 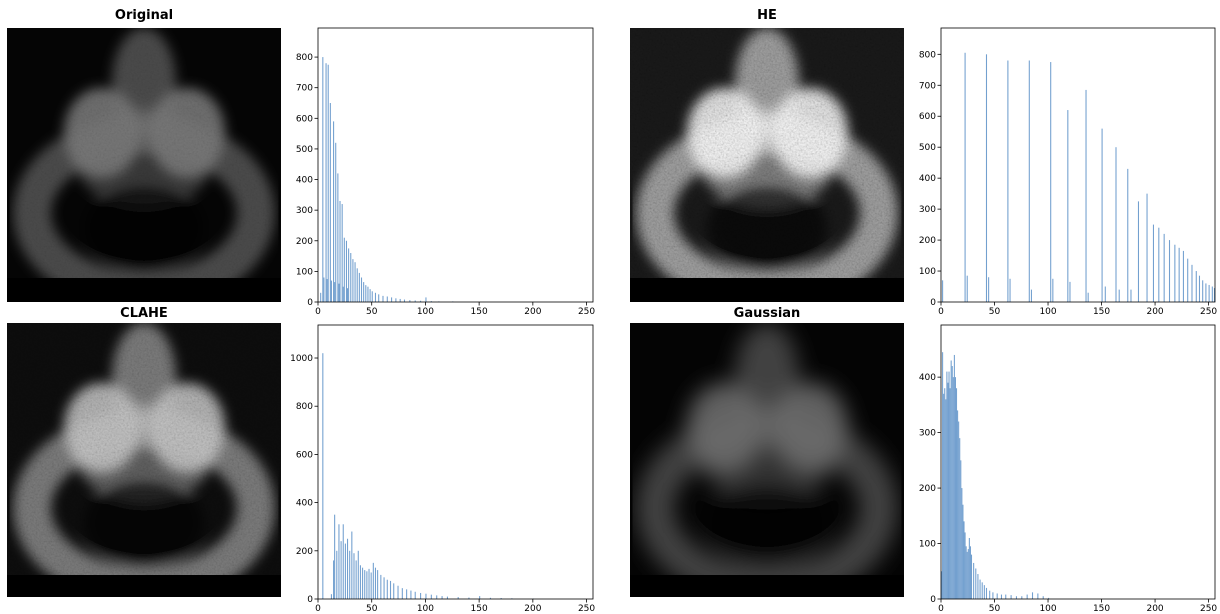 I want to click on y-tick-label: 0, so click(x=933, y=600).